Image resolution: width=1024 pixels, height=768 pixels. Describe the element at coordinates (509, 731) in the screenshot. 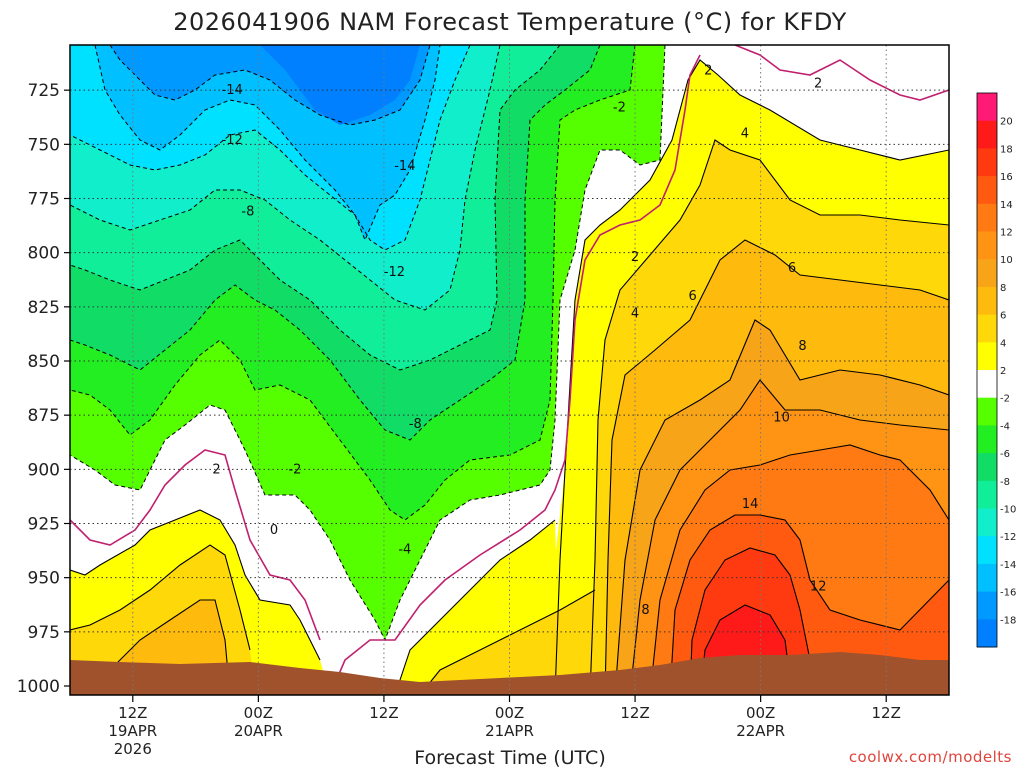

I see `x-tick-date: 21APR` at that location.